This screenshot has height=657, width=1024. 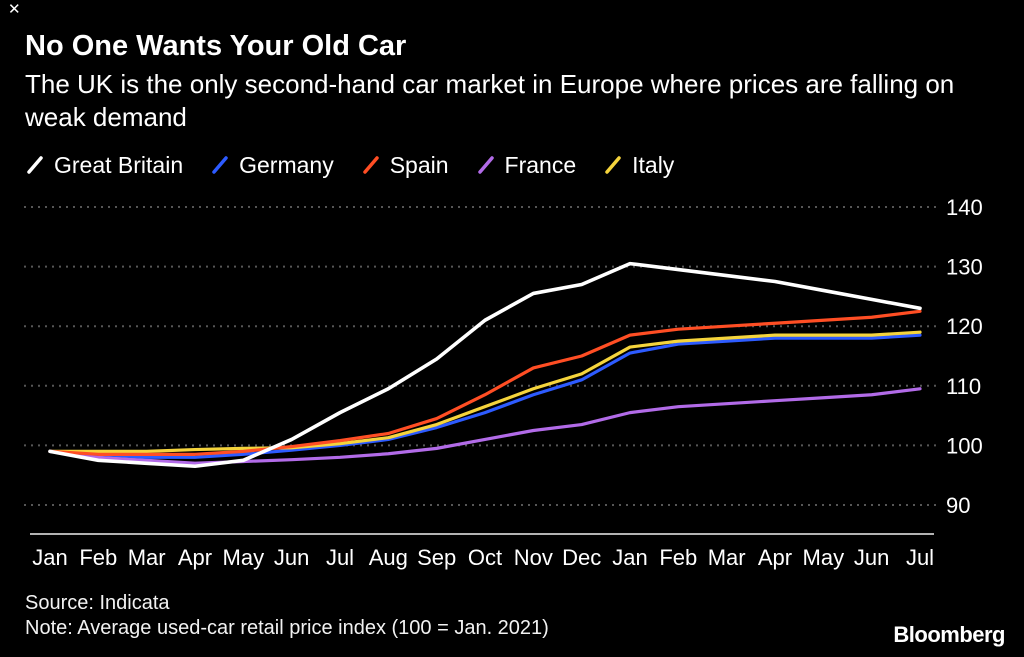 What do you see at coordinates (97, 603) in the screenshot?
I see `source-text: Source: Indicata` at bounding box center [97, 603].